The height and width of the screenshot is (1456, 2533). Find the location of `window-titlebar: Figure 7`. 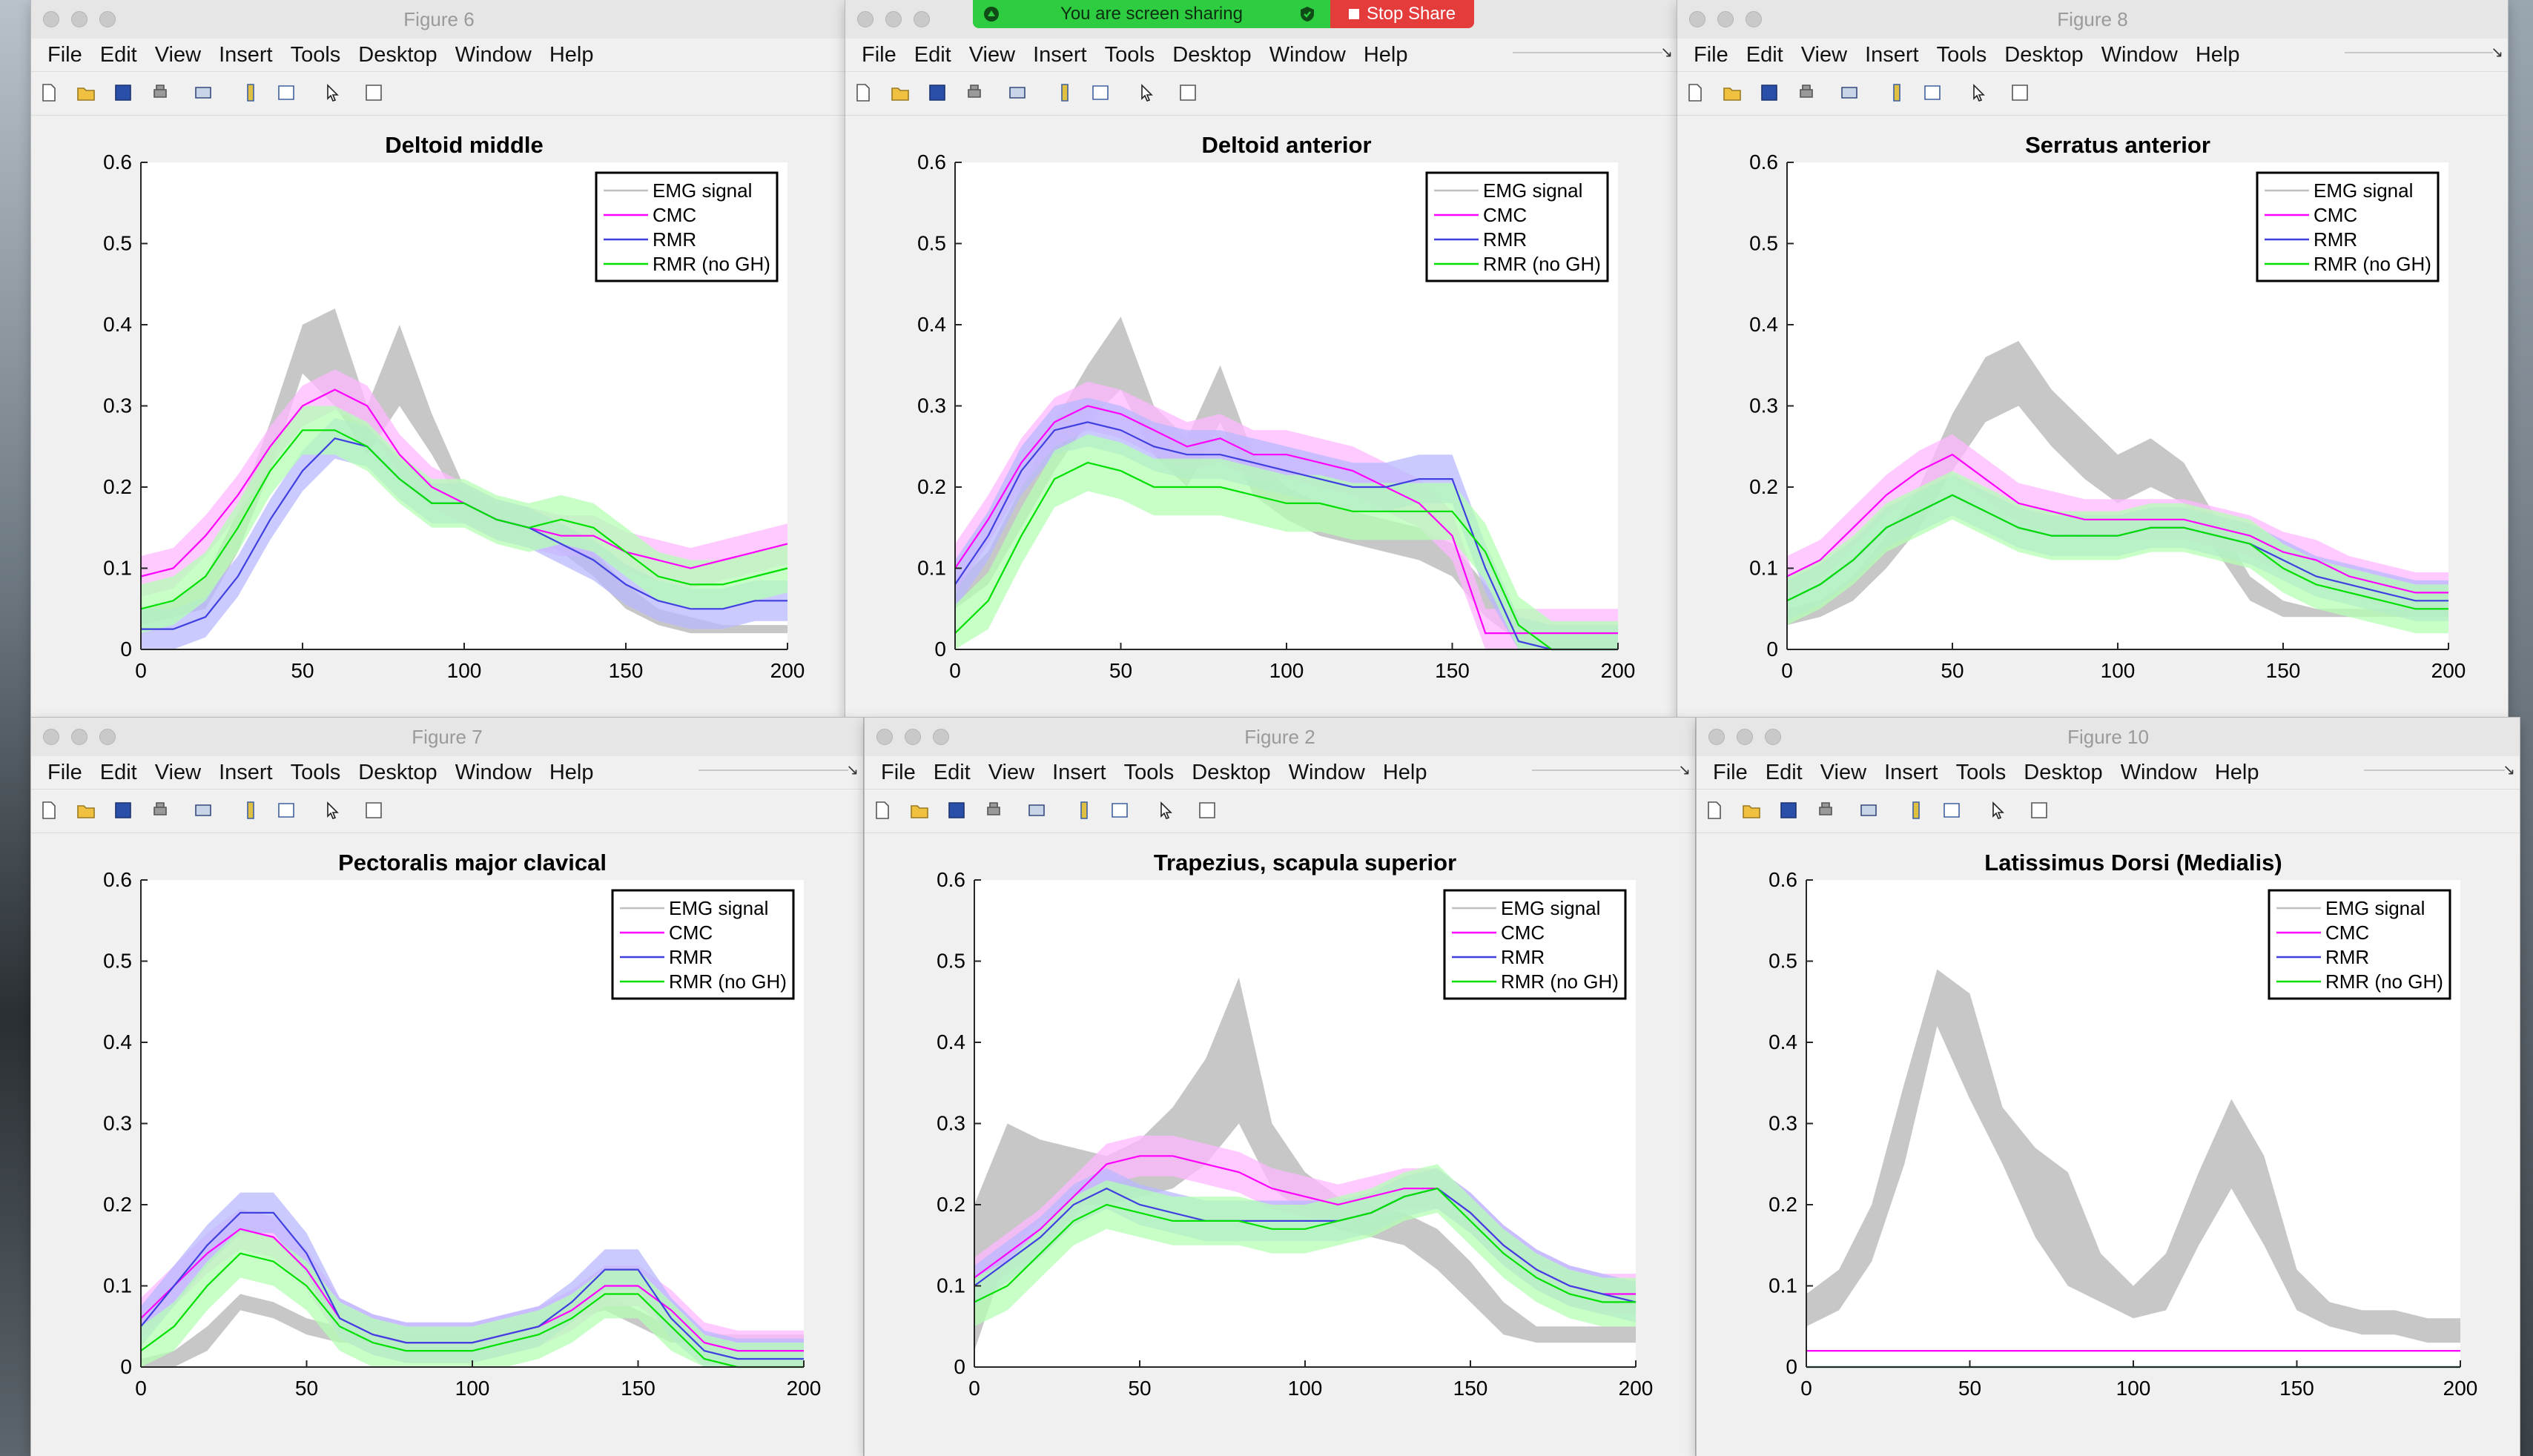

window-titlebar: Figure 7 is located at coordinates (447, 738).